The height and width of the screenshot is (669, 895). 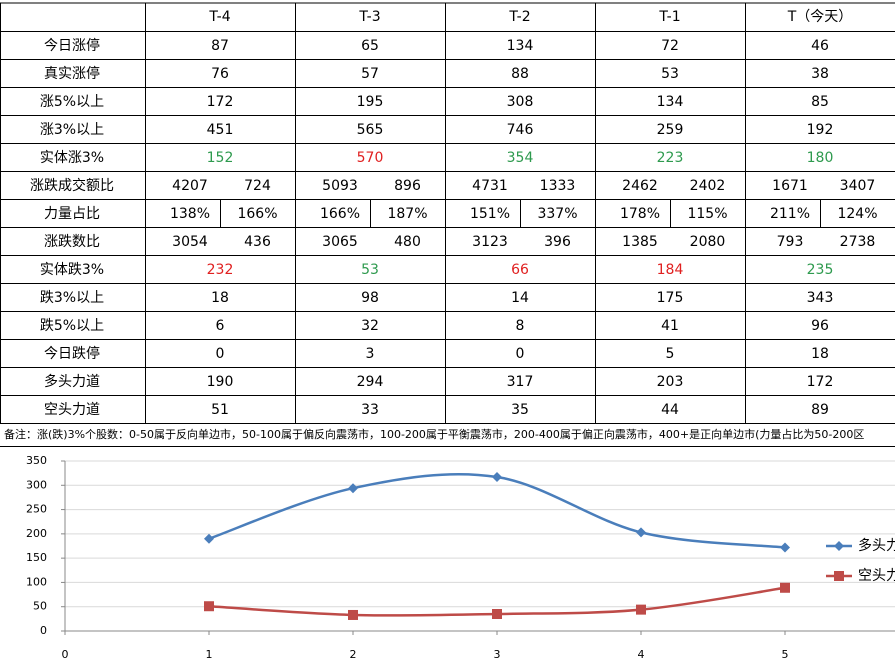 I want to click on cell-value: 3, so click(x=370, y=354).